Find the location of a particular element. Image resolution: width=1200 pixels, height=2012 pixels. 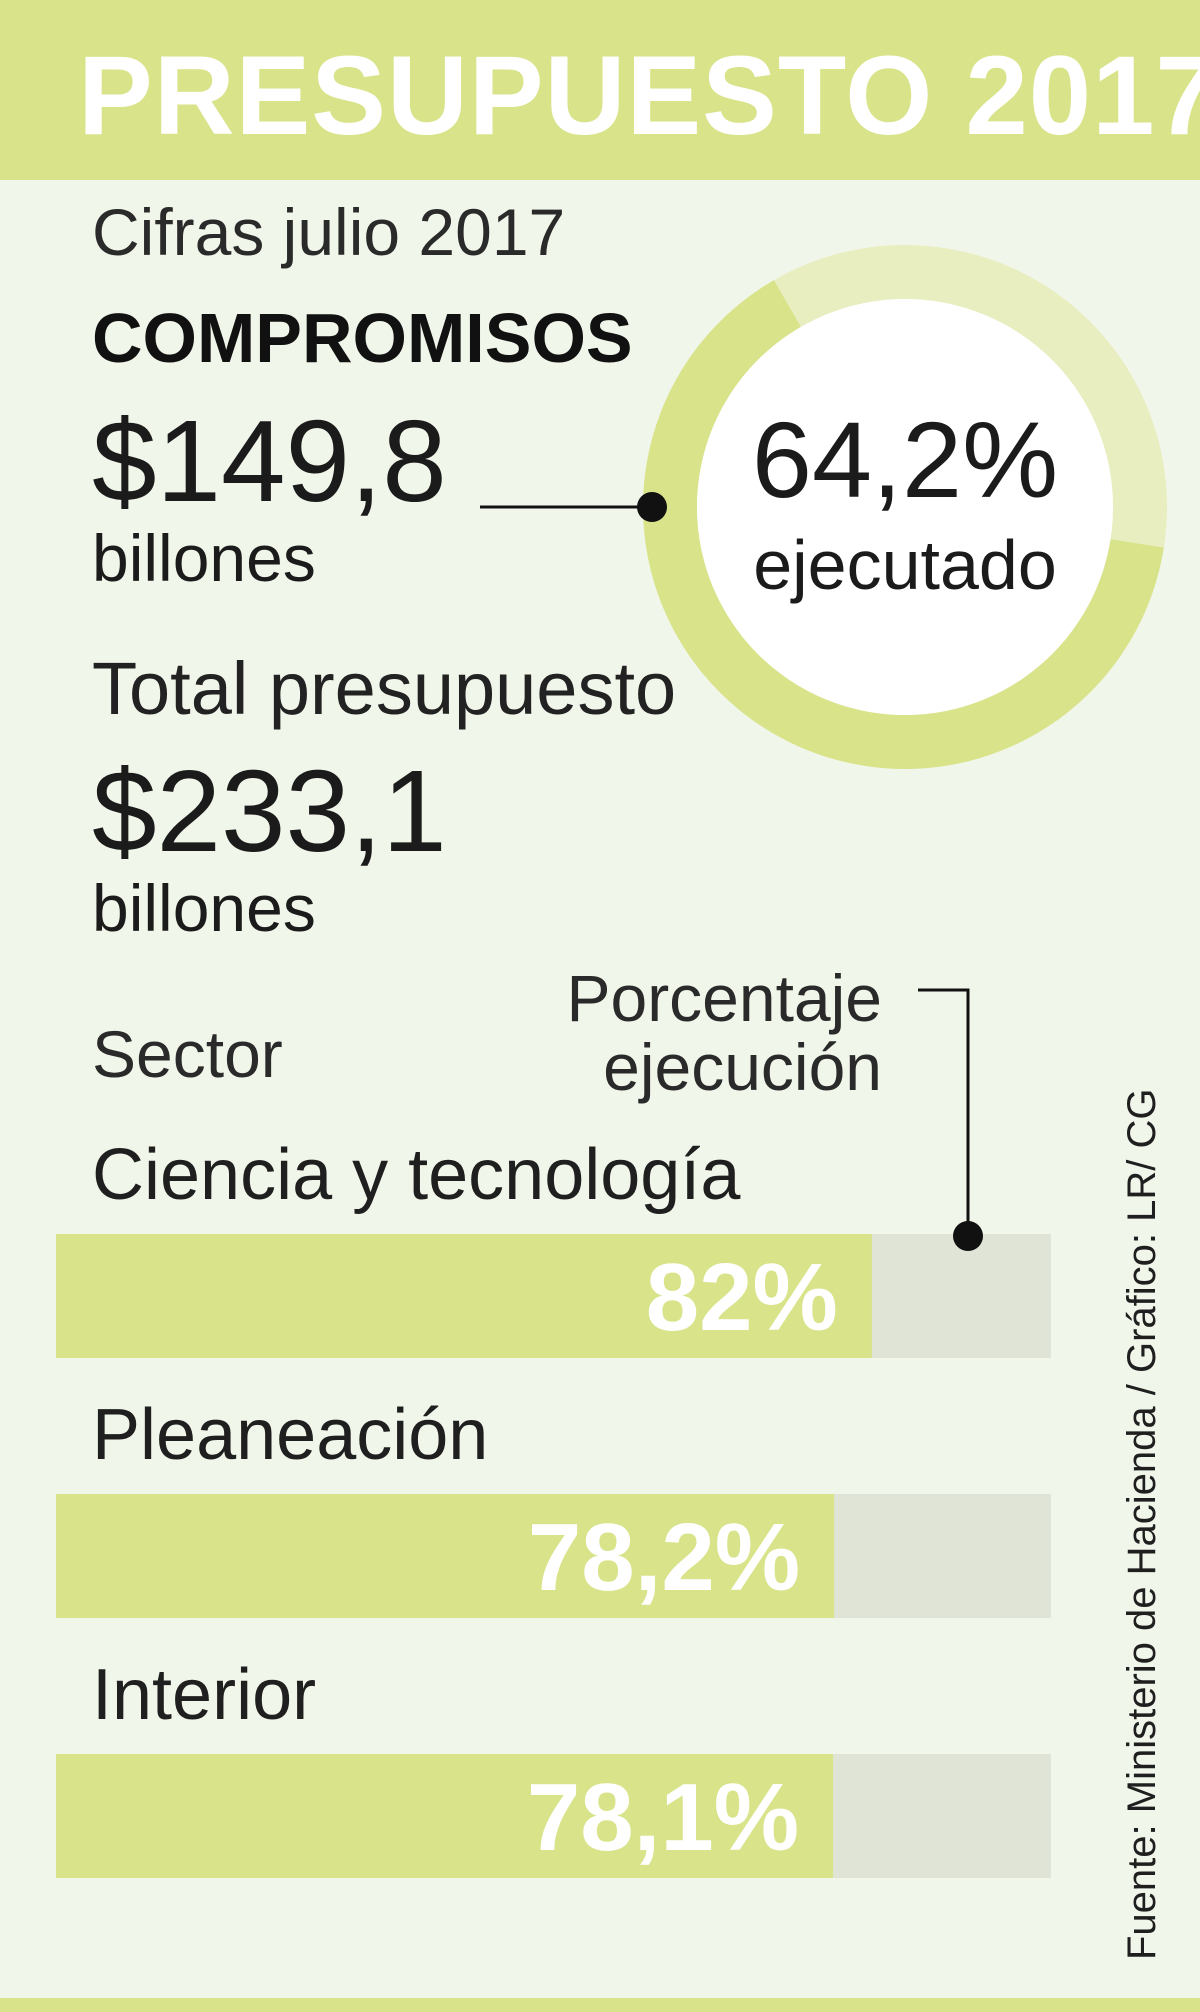

donut-slice-remaining is located at coordinates (970, 396).